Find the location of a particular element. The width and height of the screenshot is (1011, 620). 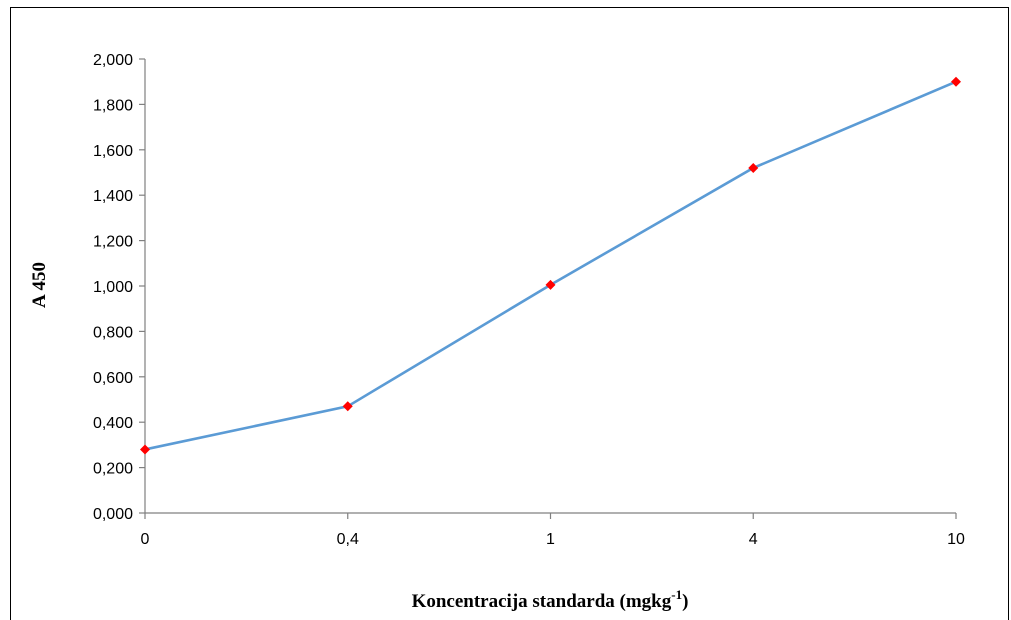

y-tick-label: 0,600 is located at coordinates (113, 378).